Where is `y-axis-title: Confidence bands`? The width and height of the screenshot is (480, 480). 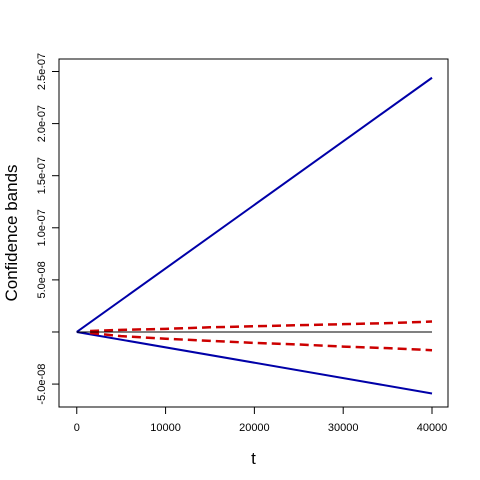
y-axis-title: Confidence bands is located at coordinates (11, 232).